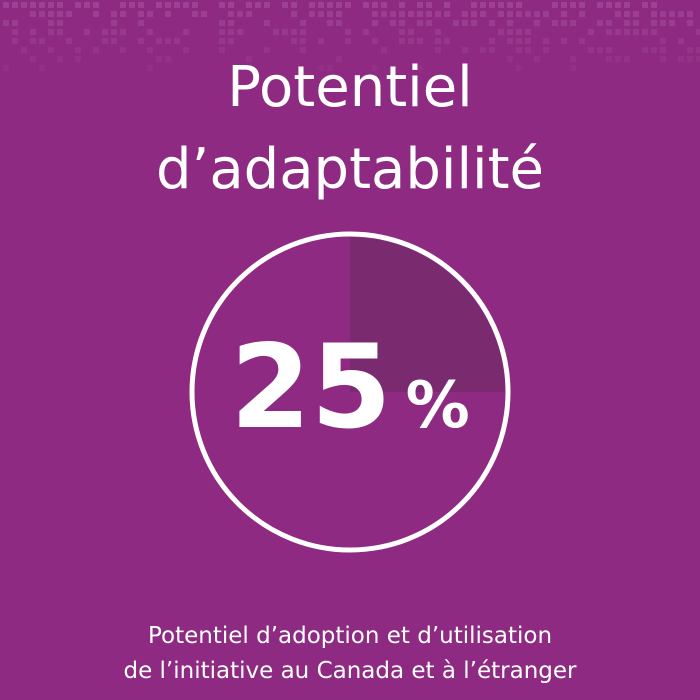  Describe the element at coordinates (350, 636) in the screenshot. I see `caption-line-1: Potentiel d’adoption et d’utilisation` at that location.